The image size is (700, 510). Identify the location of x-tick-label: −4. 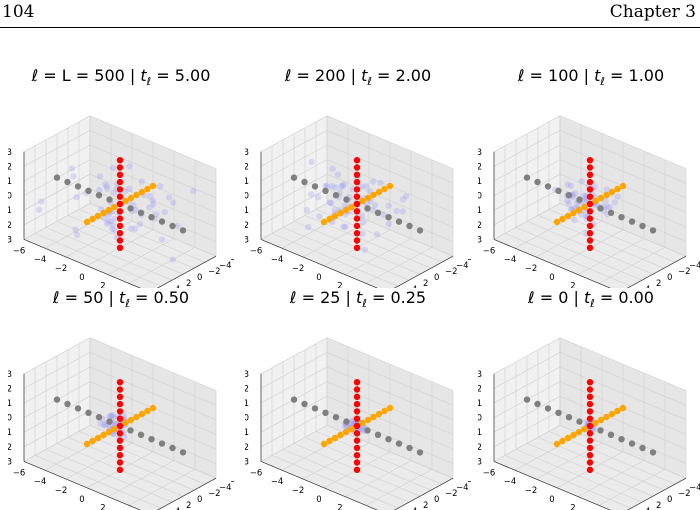
(277, 260).